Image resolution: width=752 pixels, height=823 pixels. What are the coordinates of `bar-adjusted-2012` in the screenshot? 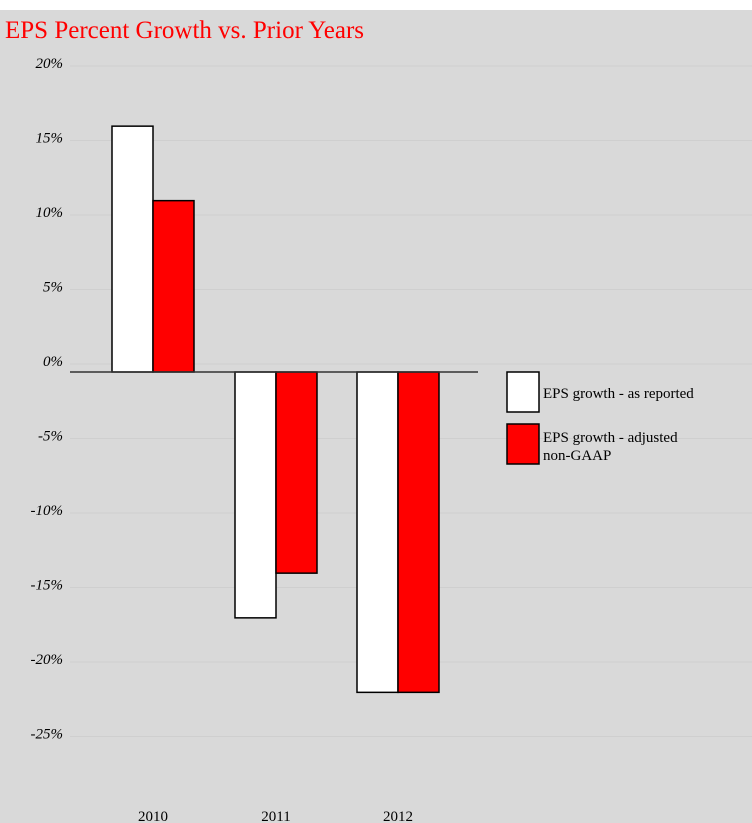 It's located at (418, 532).